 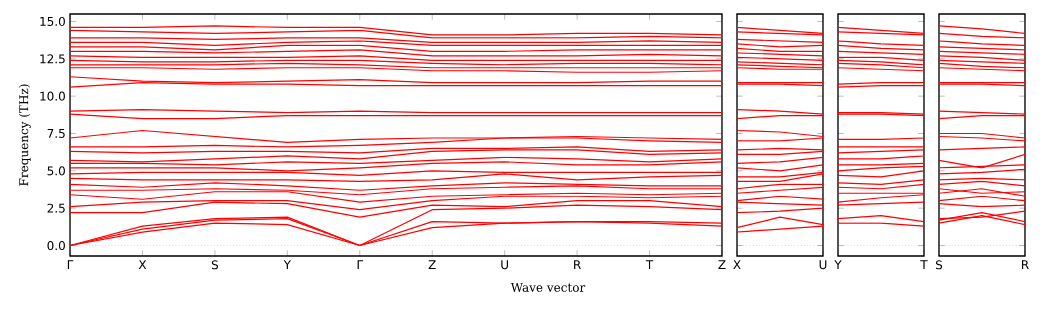 What do you see at coordinates (24, 135) in the screenshot?
I see `y-axis-title: Frequency (THz)` at bounding box center [24, 135].